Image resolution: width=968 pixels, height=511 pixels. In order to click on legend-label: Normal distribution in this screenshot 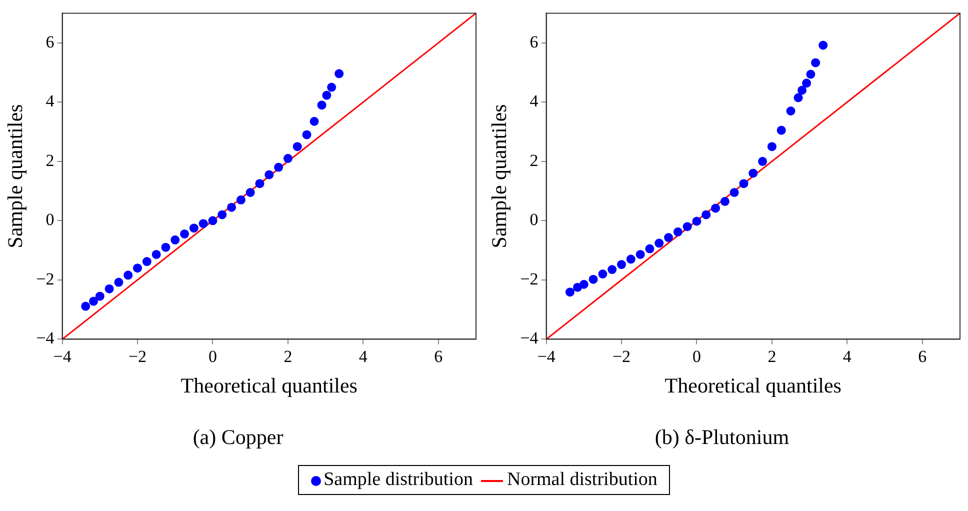, I will do `click(582, 479)`.